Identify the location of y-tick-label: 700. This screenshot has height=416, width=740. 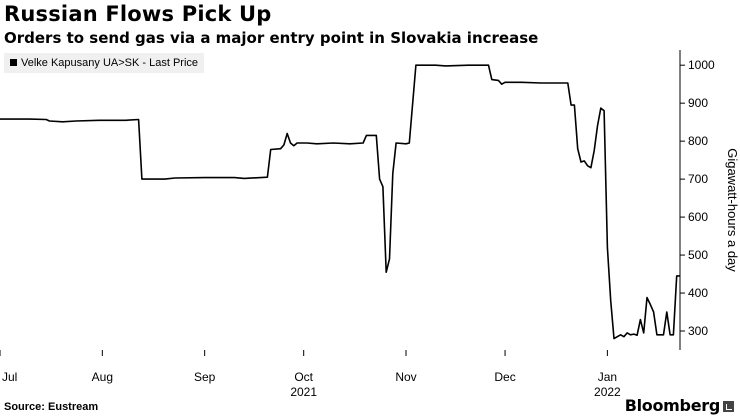
(698, 179).